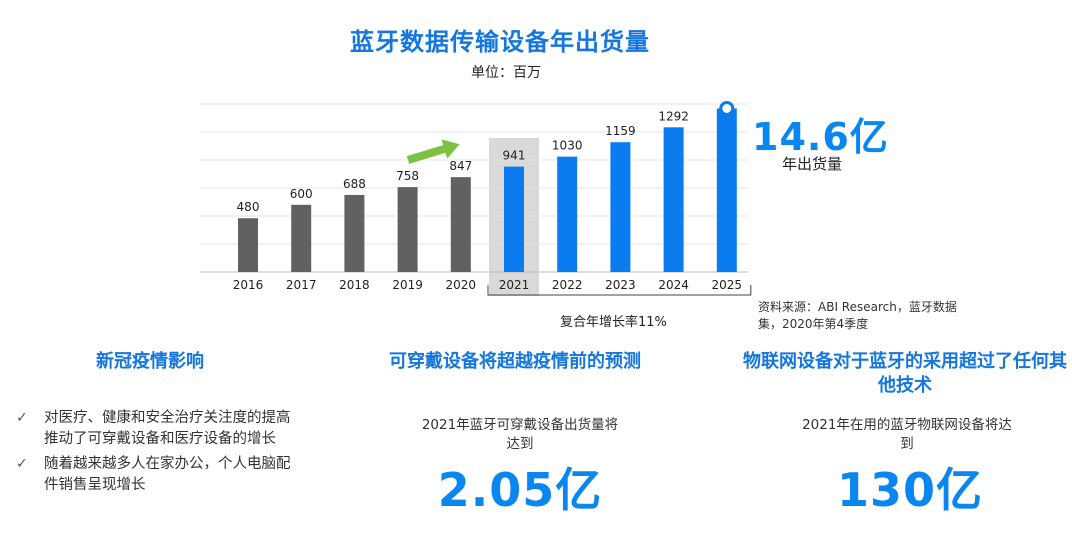  Describe the element at coordinates (567, 285) in the screenshot. I see `tick-label-2022: 2022` at that location.